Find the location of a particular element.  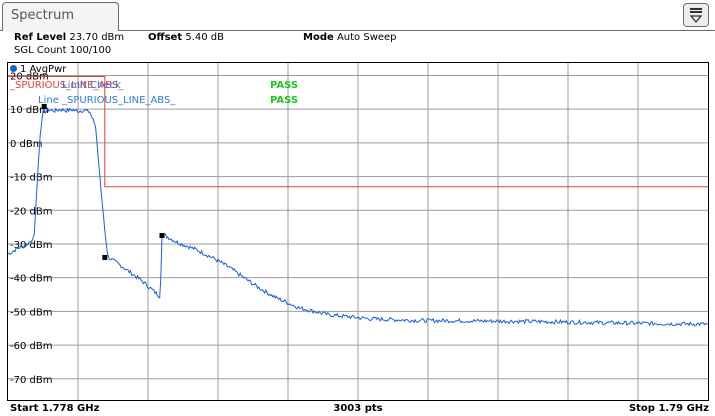

menu-icon is located at coordinates (696, 16).